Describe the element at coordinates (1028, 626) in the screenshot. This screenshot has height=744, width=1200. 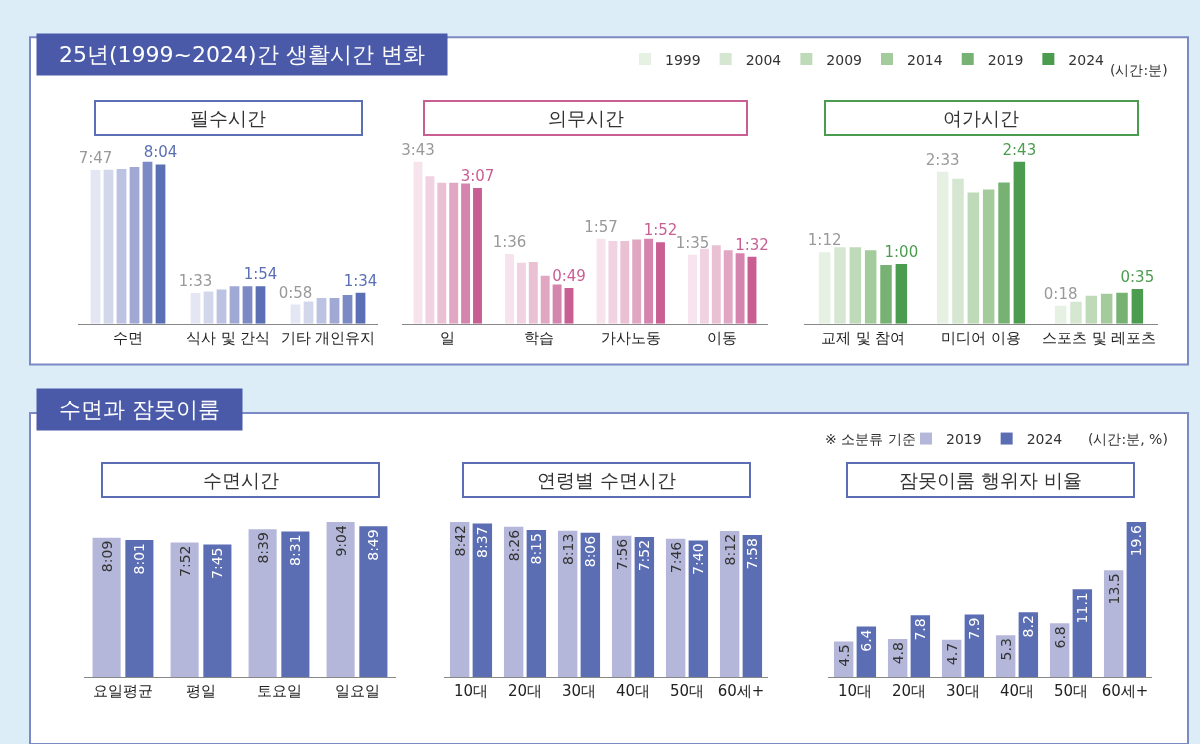
I see `data-label: 8.2` at that location.